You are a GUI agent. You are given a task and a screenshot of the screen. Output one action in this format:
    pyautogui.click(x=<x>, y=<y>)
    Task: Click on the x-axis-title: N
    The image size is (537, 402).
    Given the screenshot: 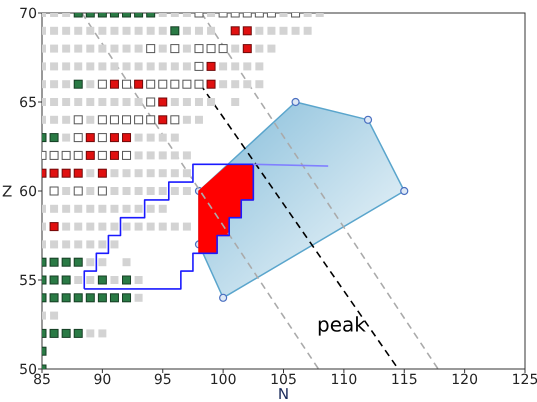 What is the action you would take?
    pyautogui.click(x=284, y=393)
    